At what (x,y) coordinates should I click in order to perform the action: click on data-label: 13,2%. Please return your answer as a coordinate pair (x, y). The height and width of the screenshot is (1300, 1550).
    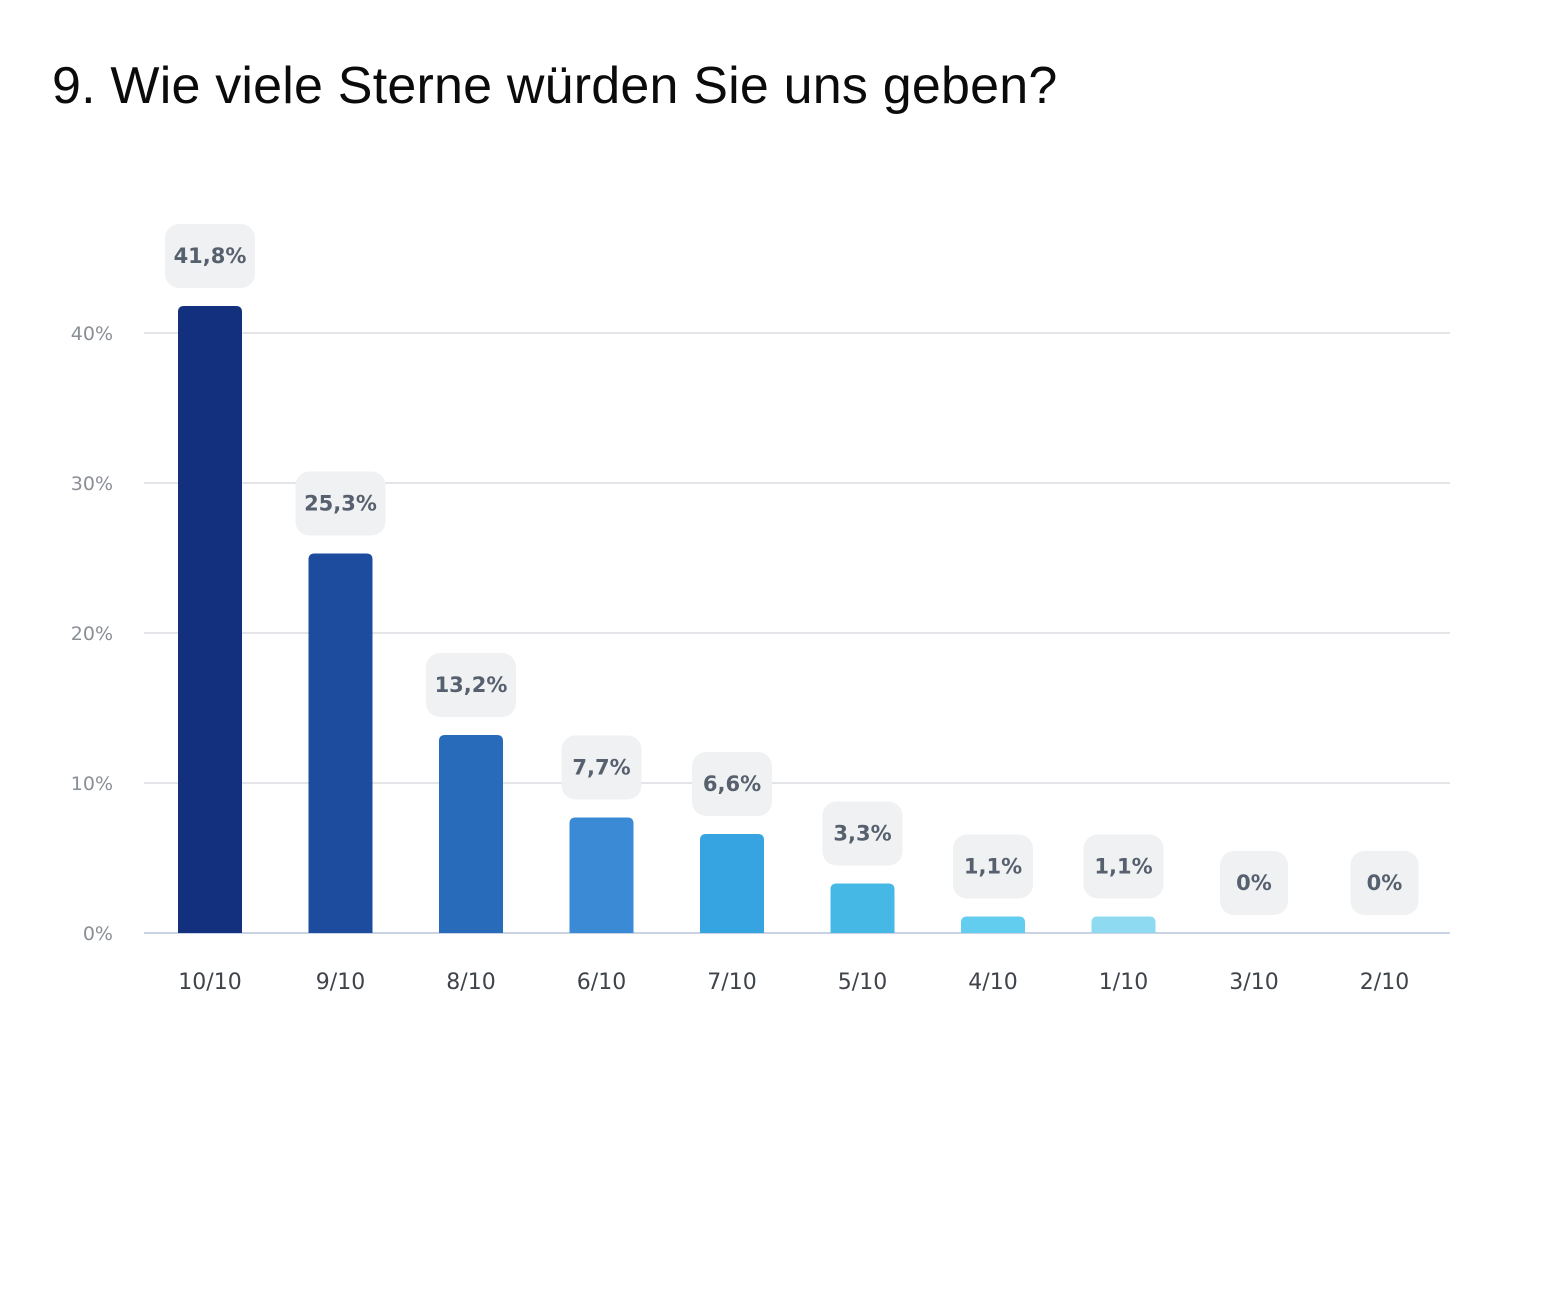
    Looking at the image, I should click on (471, 685).